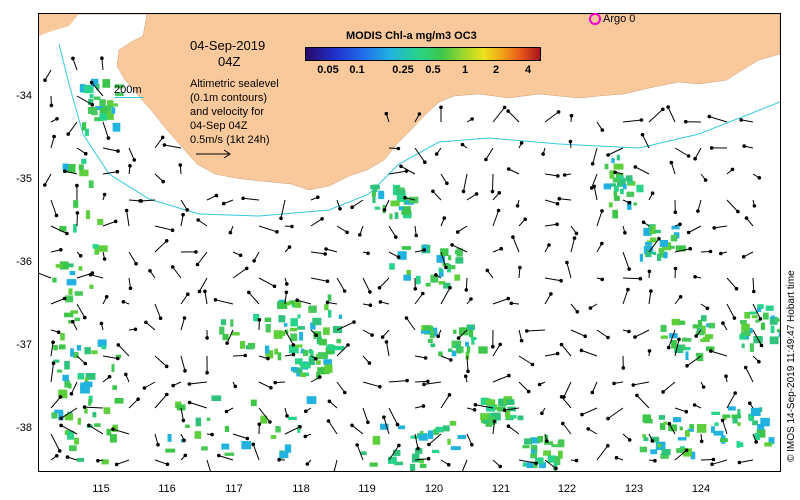 The image size is (800, 500). I want to click on colorbar-label: 0.5, so click(433, 70).